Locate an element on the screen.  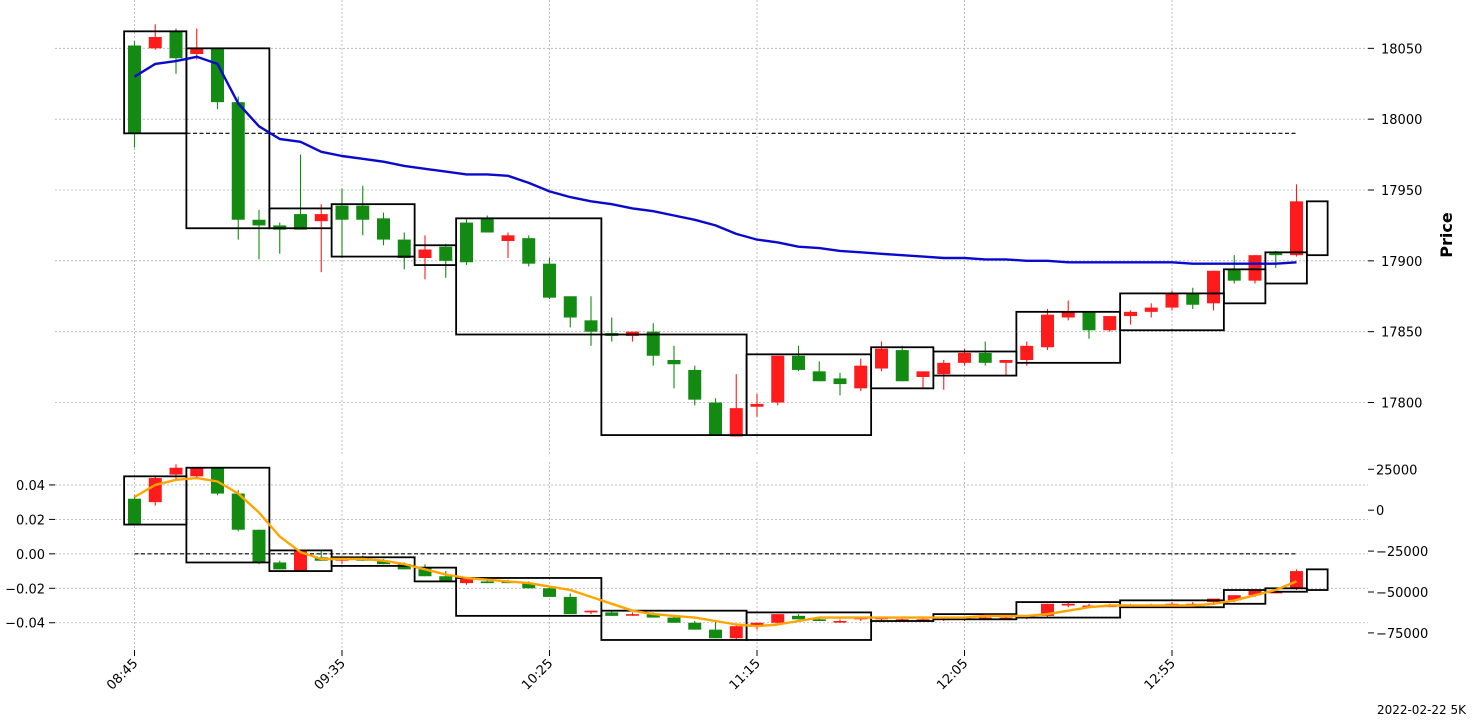
price-y-tick-label: 17850 is located at coordinates (1401, 333).